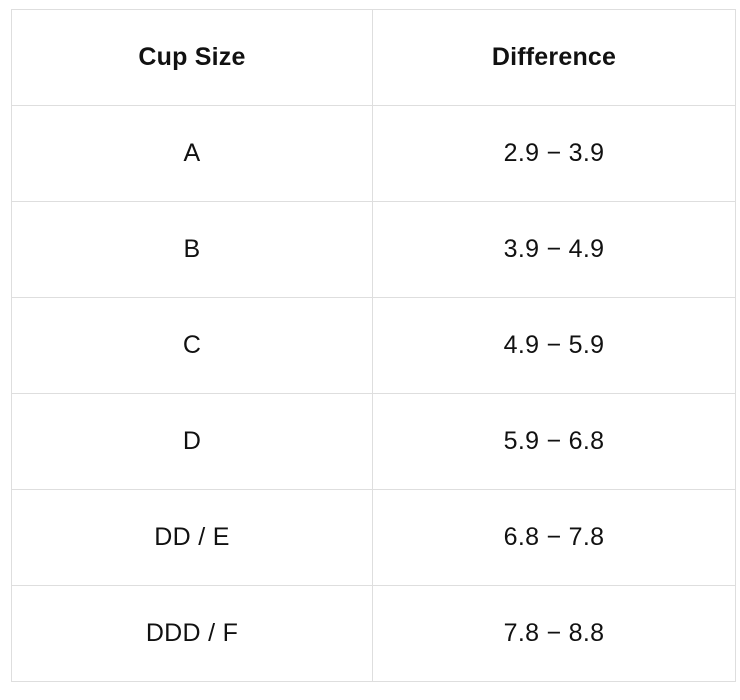  I want to click on difference-cell: 5.9 − 6.8, so click(554, 441).